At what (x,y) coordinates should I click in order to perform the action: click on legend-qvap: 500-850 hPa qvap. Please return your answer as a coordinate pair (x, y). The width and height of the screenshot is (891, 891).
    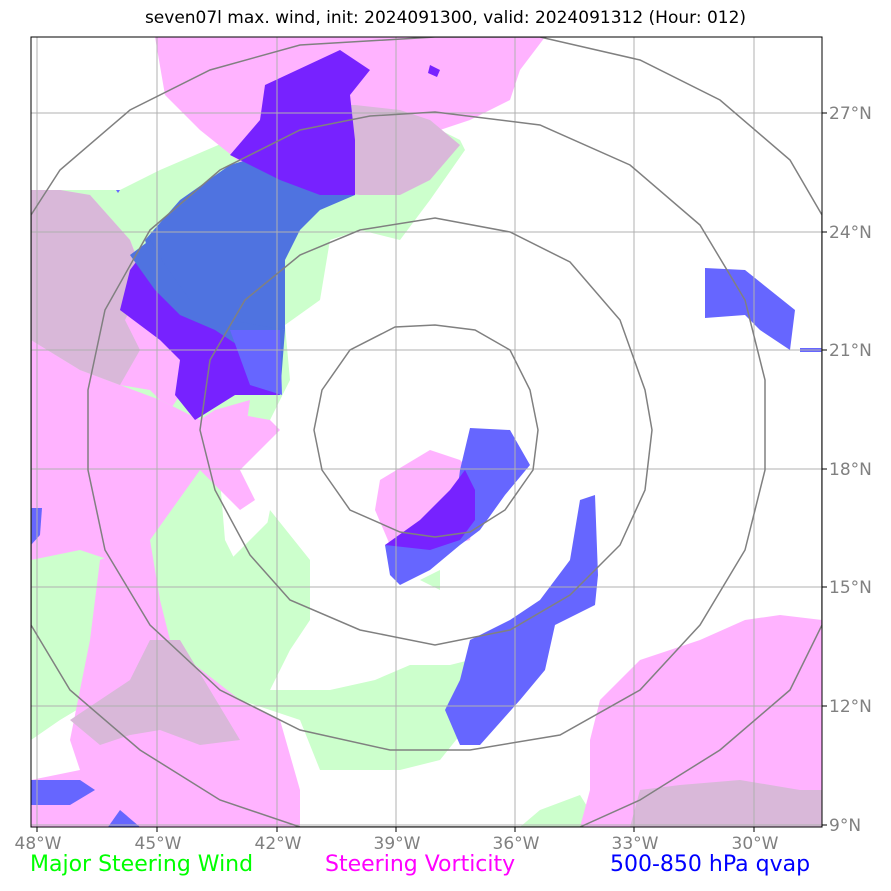
    Looking at the image, I should click on (710, 864).